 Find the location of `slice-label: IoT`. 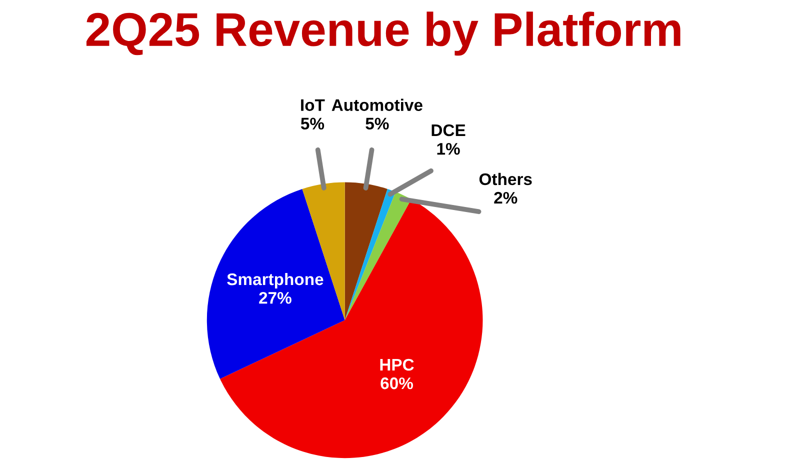

slice-label: IoT is located at coordinates (313, 105).